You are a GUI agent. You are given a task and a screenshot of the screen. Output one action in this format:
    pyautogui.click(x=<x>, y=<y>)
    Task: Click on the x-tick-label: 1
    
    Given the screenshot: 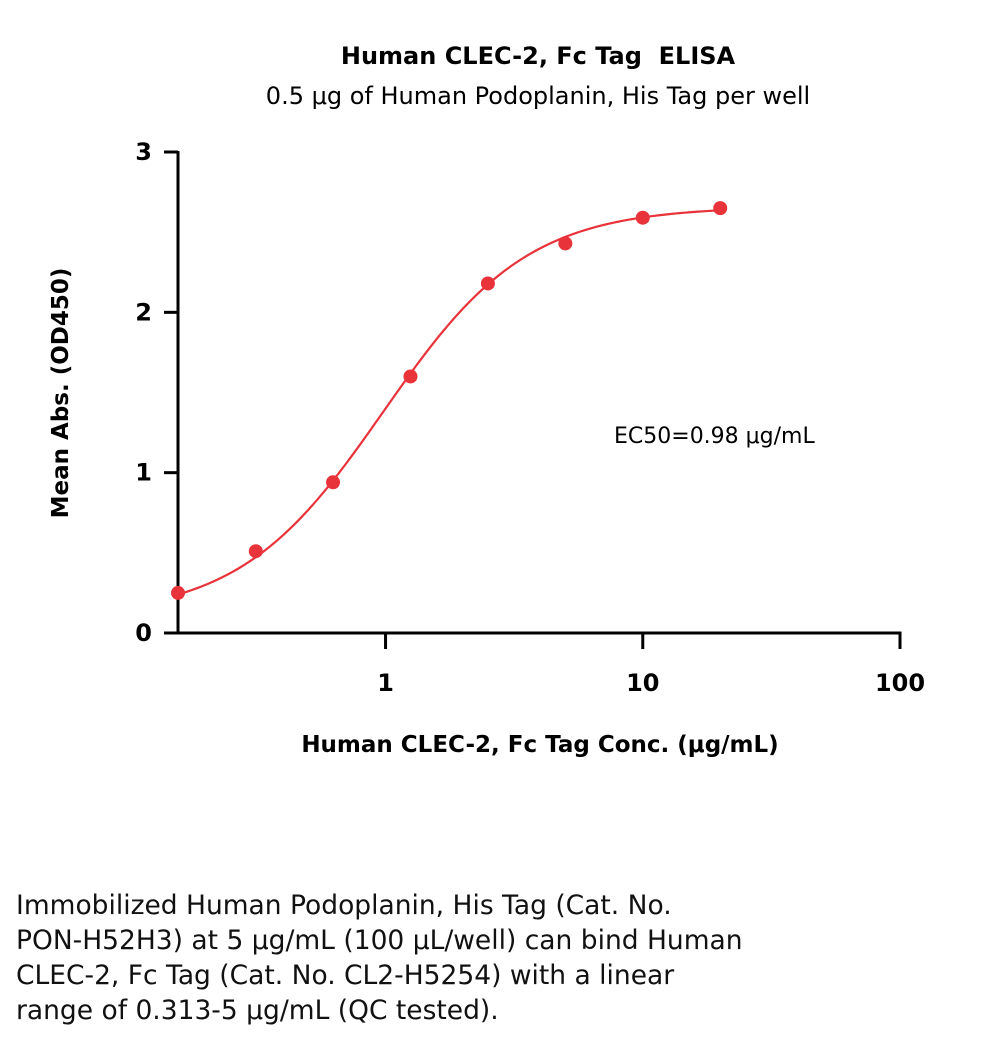 What is the action you would take?
    pyautogui.click(x=385, y=683)
    